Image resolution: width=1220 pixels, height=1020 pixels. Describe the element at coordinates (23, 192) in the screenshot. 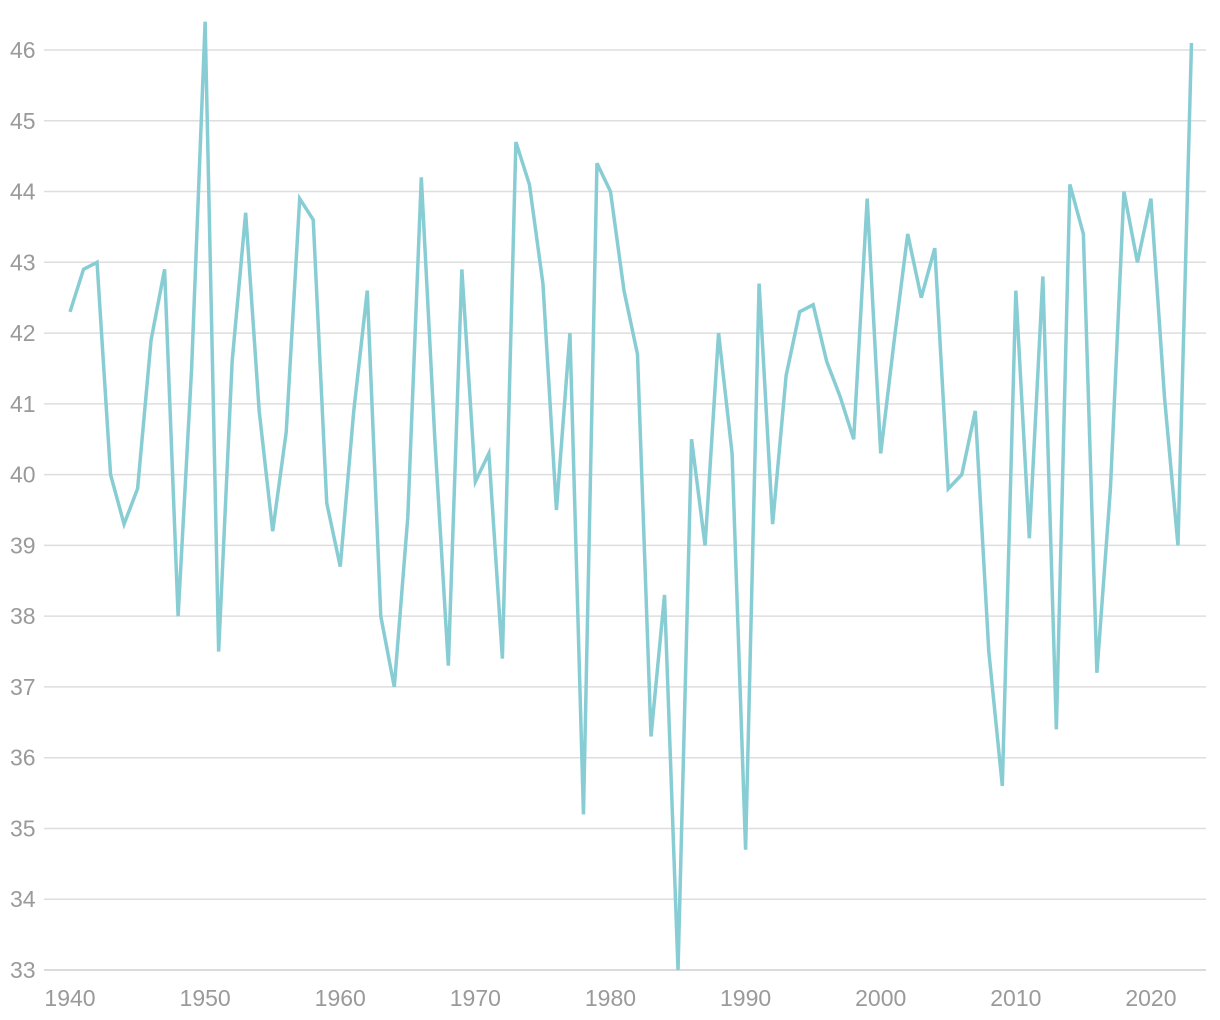

I see `y-tick-label: 44` at that location.